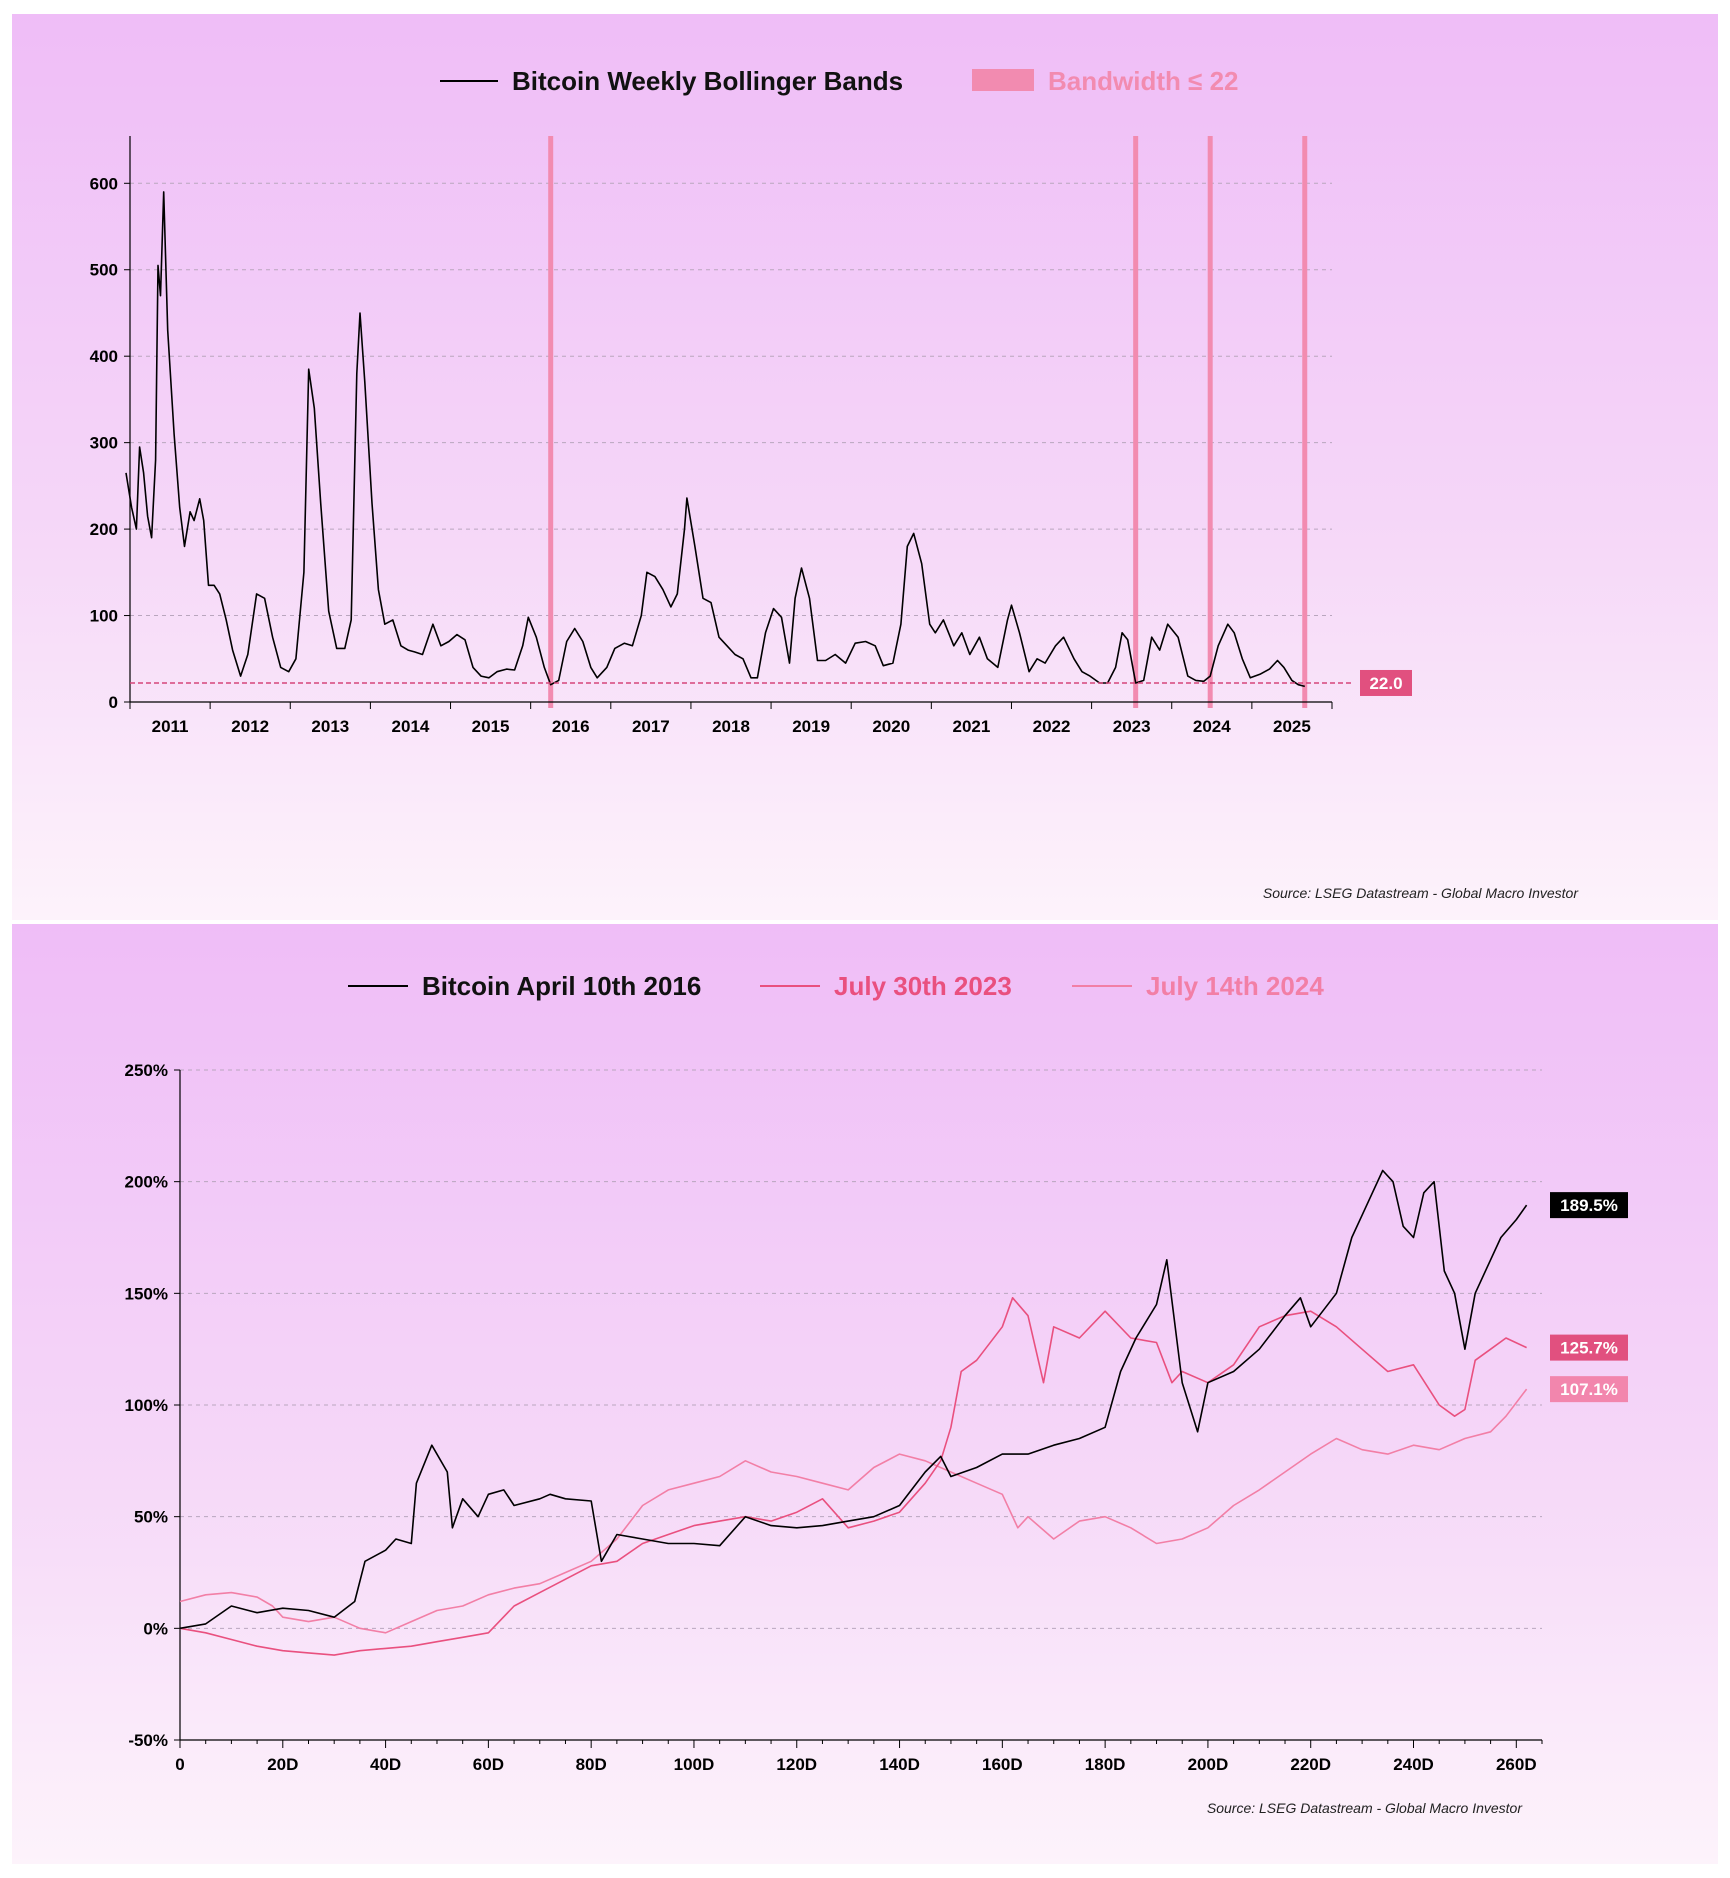 The width and height of the screenshot is (1730, 1878). I want to click on y-tick-label: 200, so click(104, 529).